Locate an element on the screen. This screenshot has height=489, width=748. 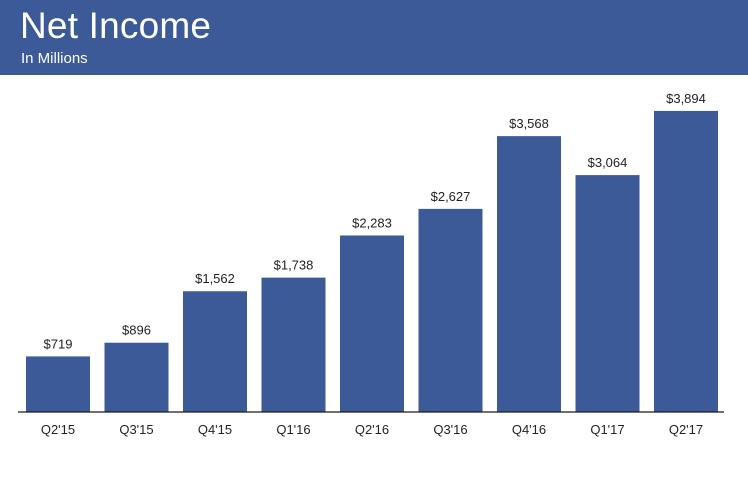
value-label: $3,568 is located at coordinates (529, 123).